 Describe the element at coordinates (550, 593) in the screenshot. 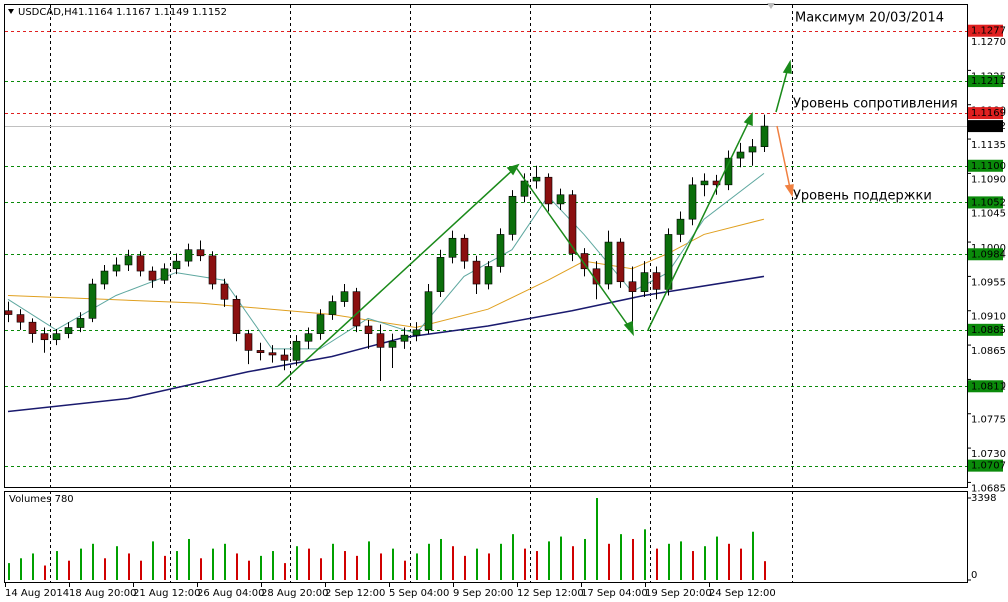

I see `x-tick-label: 12 Sep 12:00` at that location.